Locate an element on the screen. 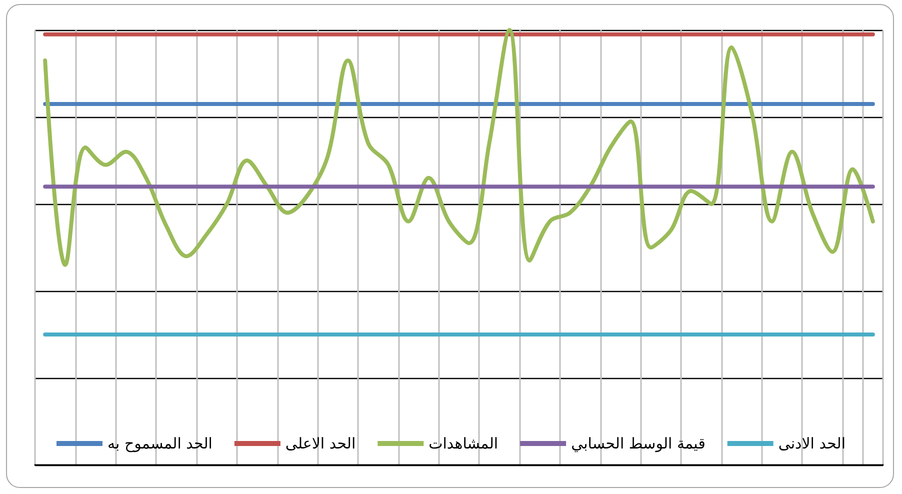 The width and height of the screenshot is (902, 494). legend-label: الحد الاعلى is located at coordinates (320, 443).